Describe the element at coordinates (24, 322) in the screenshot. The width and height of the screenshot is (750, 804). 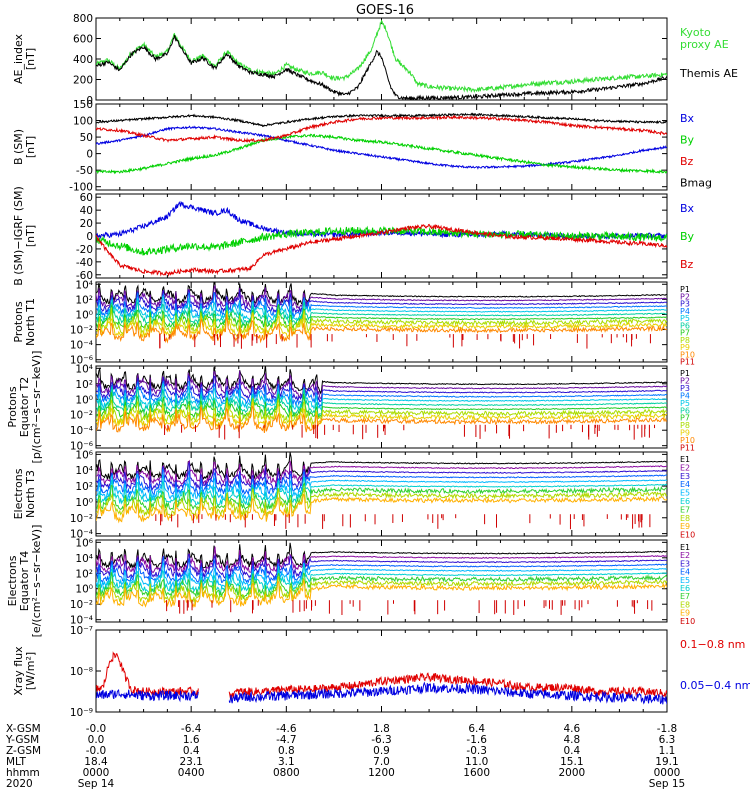
I see `y-axis-label: ProtonsNorth T1` at that location.